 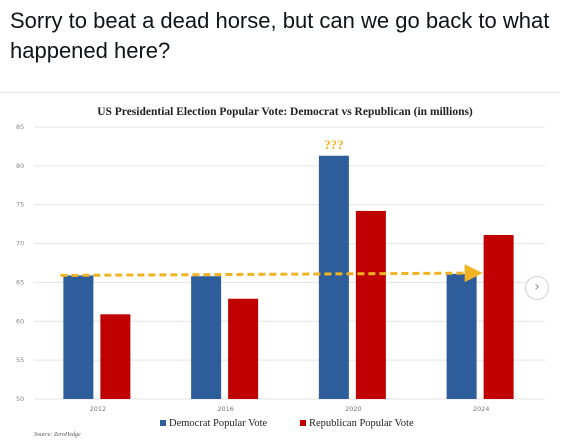 I want to click on y-tick-label: 55, so click(x=20, y=360).